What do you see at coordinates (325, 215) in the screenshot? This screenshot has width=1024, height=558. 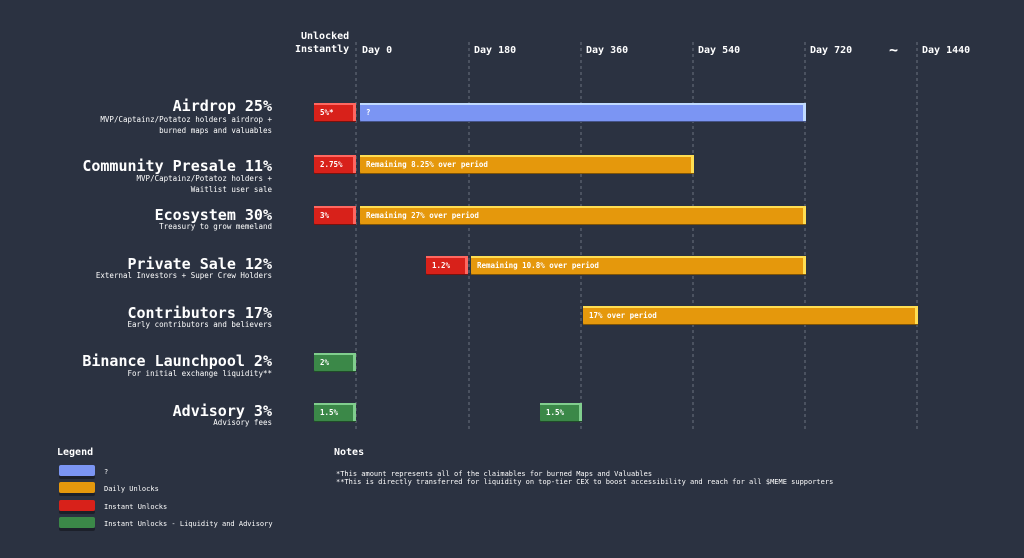 I see `bar-label: 3%` at bounding box center [325, 215].